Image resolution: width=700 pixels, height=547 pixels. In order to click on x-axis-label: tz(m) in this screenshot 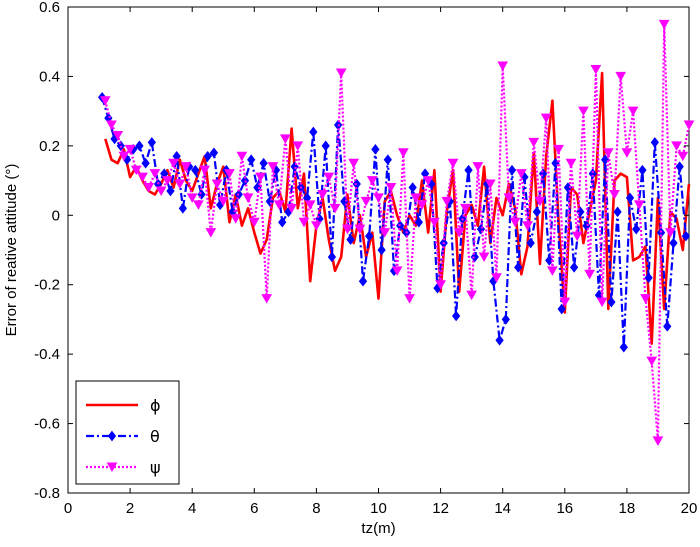, I will do `click(378, 528)`.